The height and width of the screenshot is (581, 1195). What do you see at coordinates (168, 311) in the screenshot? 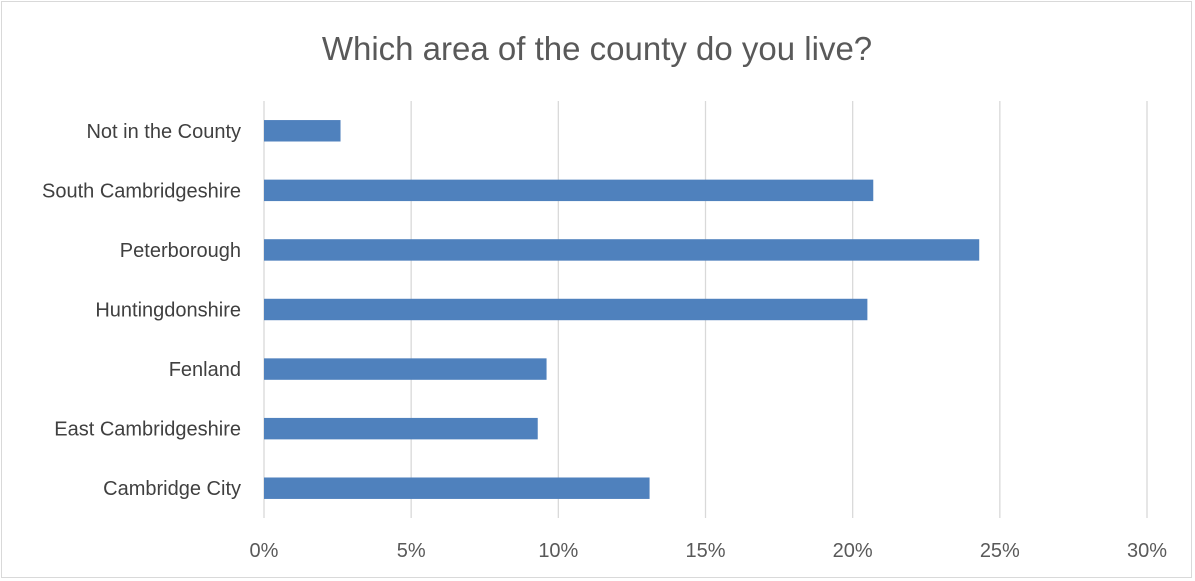
I see `category-label: Huntingdonshire` at bounding box center [168, 311].